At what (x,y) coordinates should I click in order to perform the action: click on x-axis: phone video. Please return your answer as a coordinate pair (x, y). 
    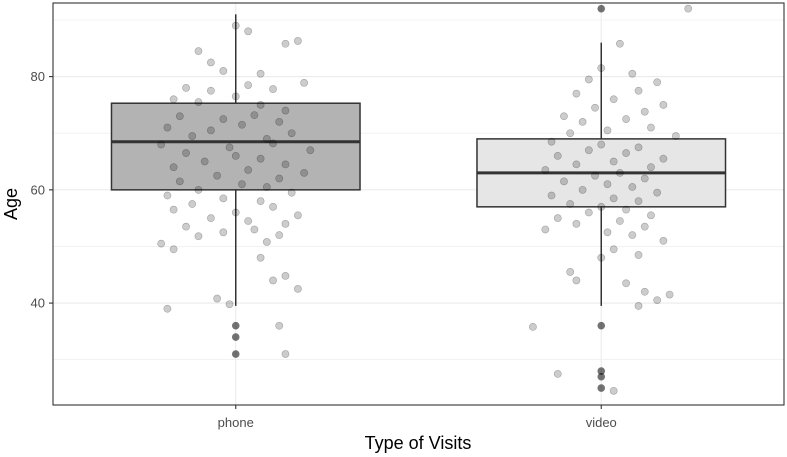
    Looking at the image, I should click on (417, 417).